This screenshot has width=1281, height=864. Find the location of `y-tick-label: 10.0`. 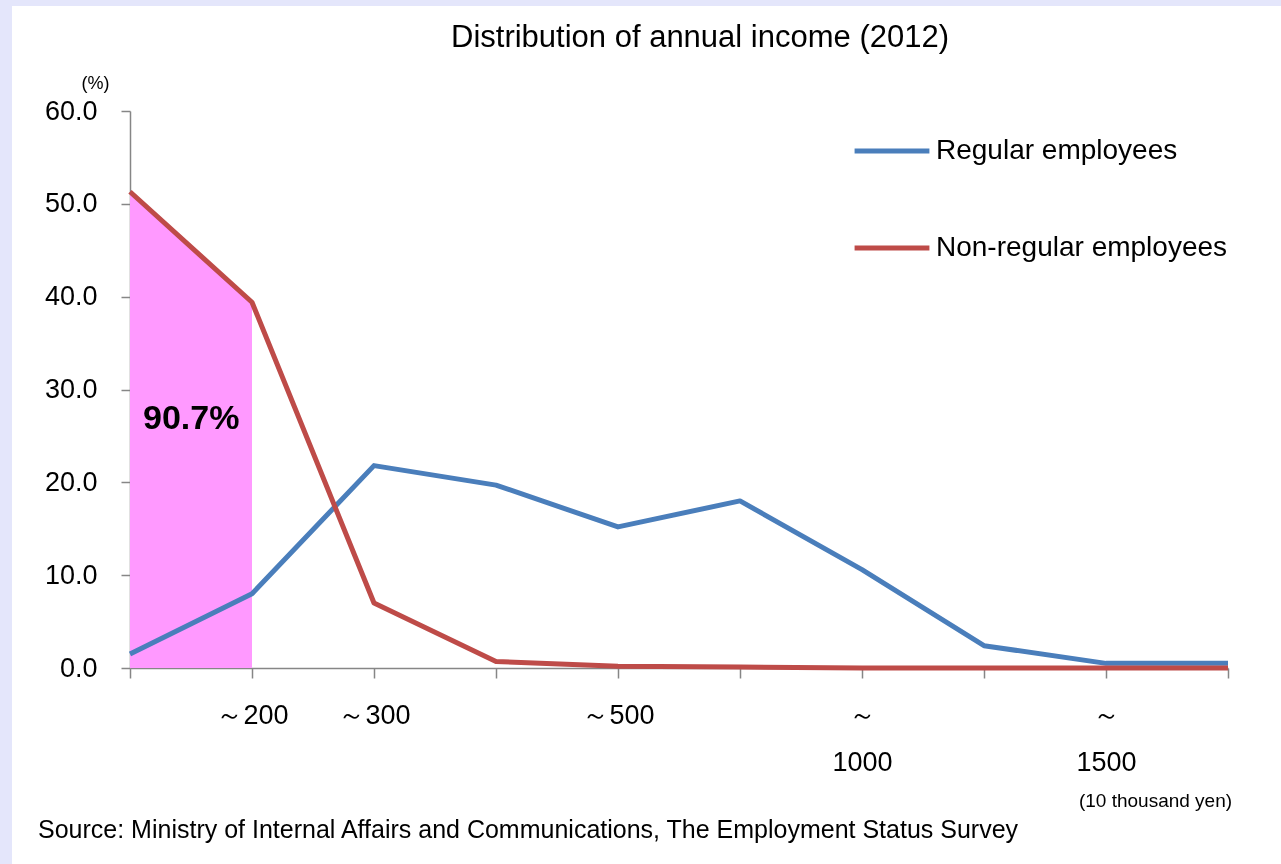

y-tick-label: 10.0 is located at coordinates (71, 574).